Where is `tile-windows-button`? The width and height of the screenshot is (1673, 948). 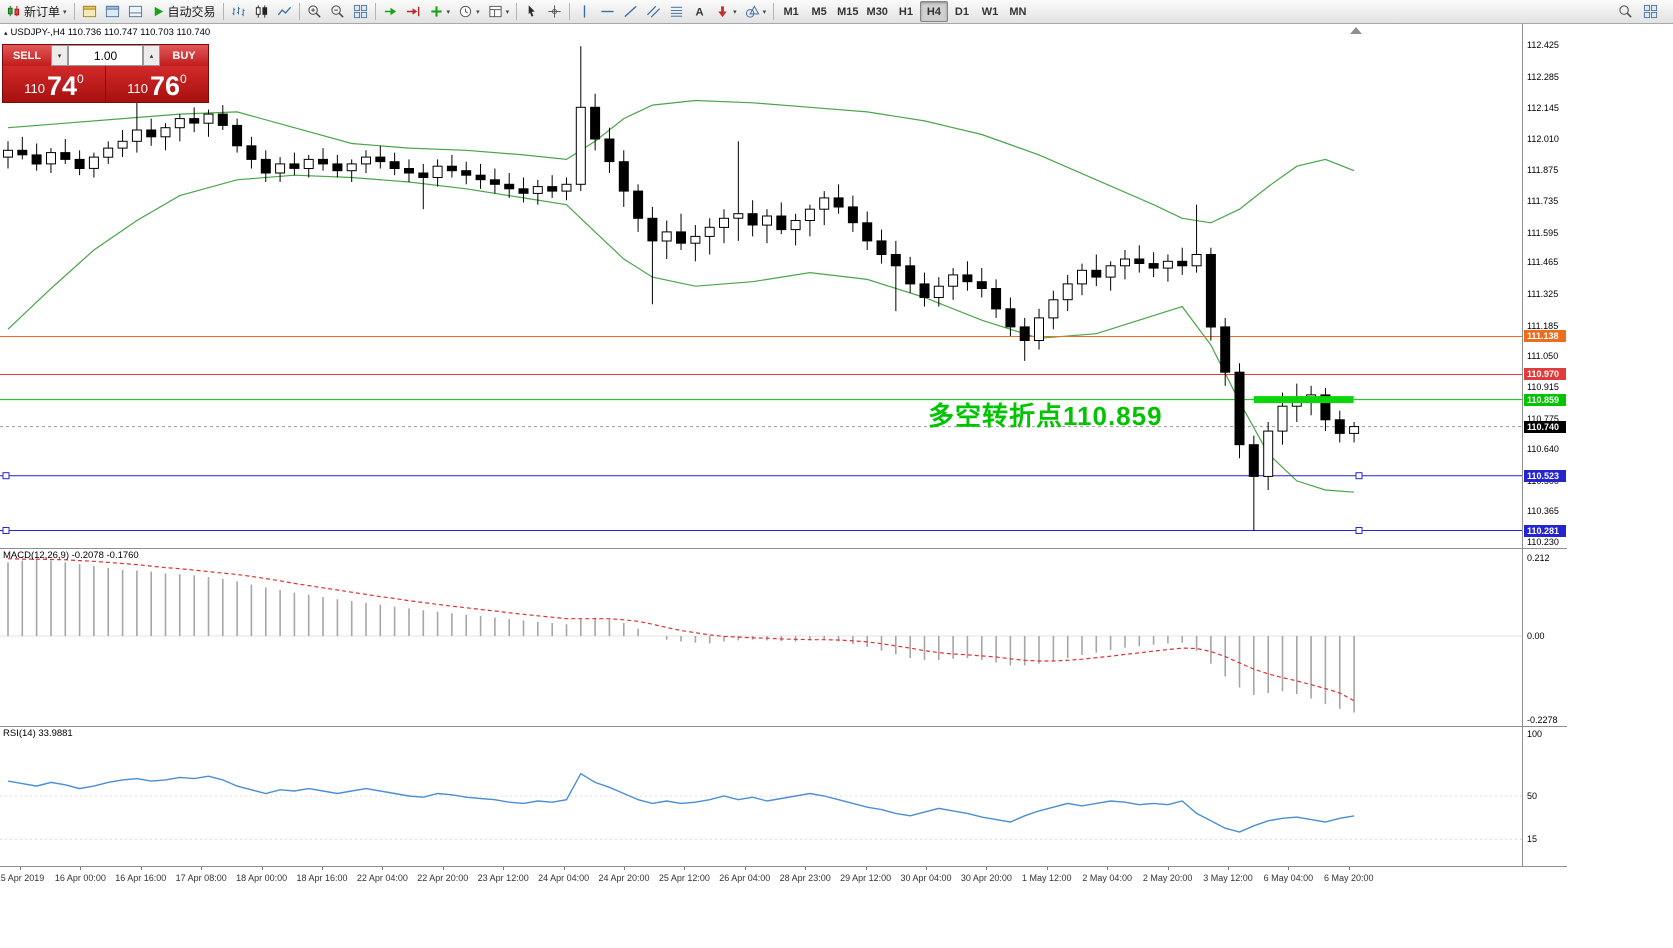 tile-windows-button is located at coordinates (360, 12).